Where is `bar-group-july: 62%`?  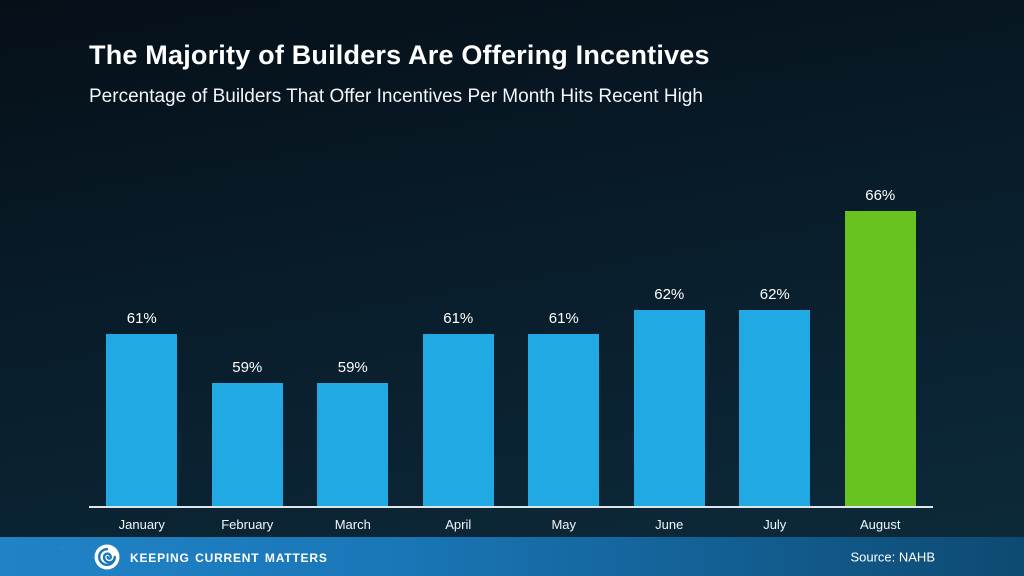 bar-group-july: 62% is located at coordinates (775, 328).